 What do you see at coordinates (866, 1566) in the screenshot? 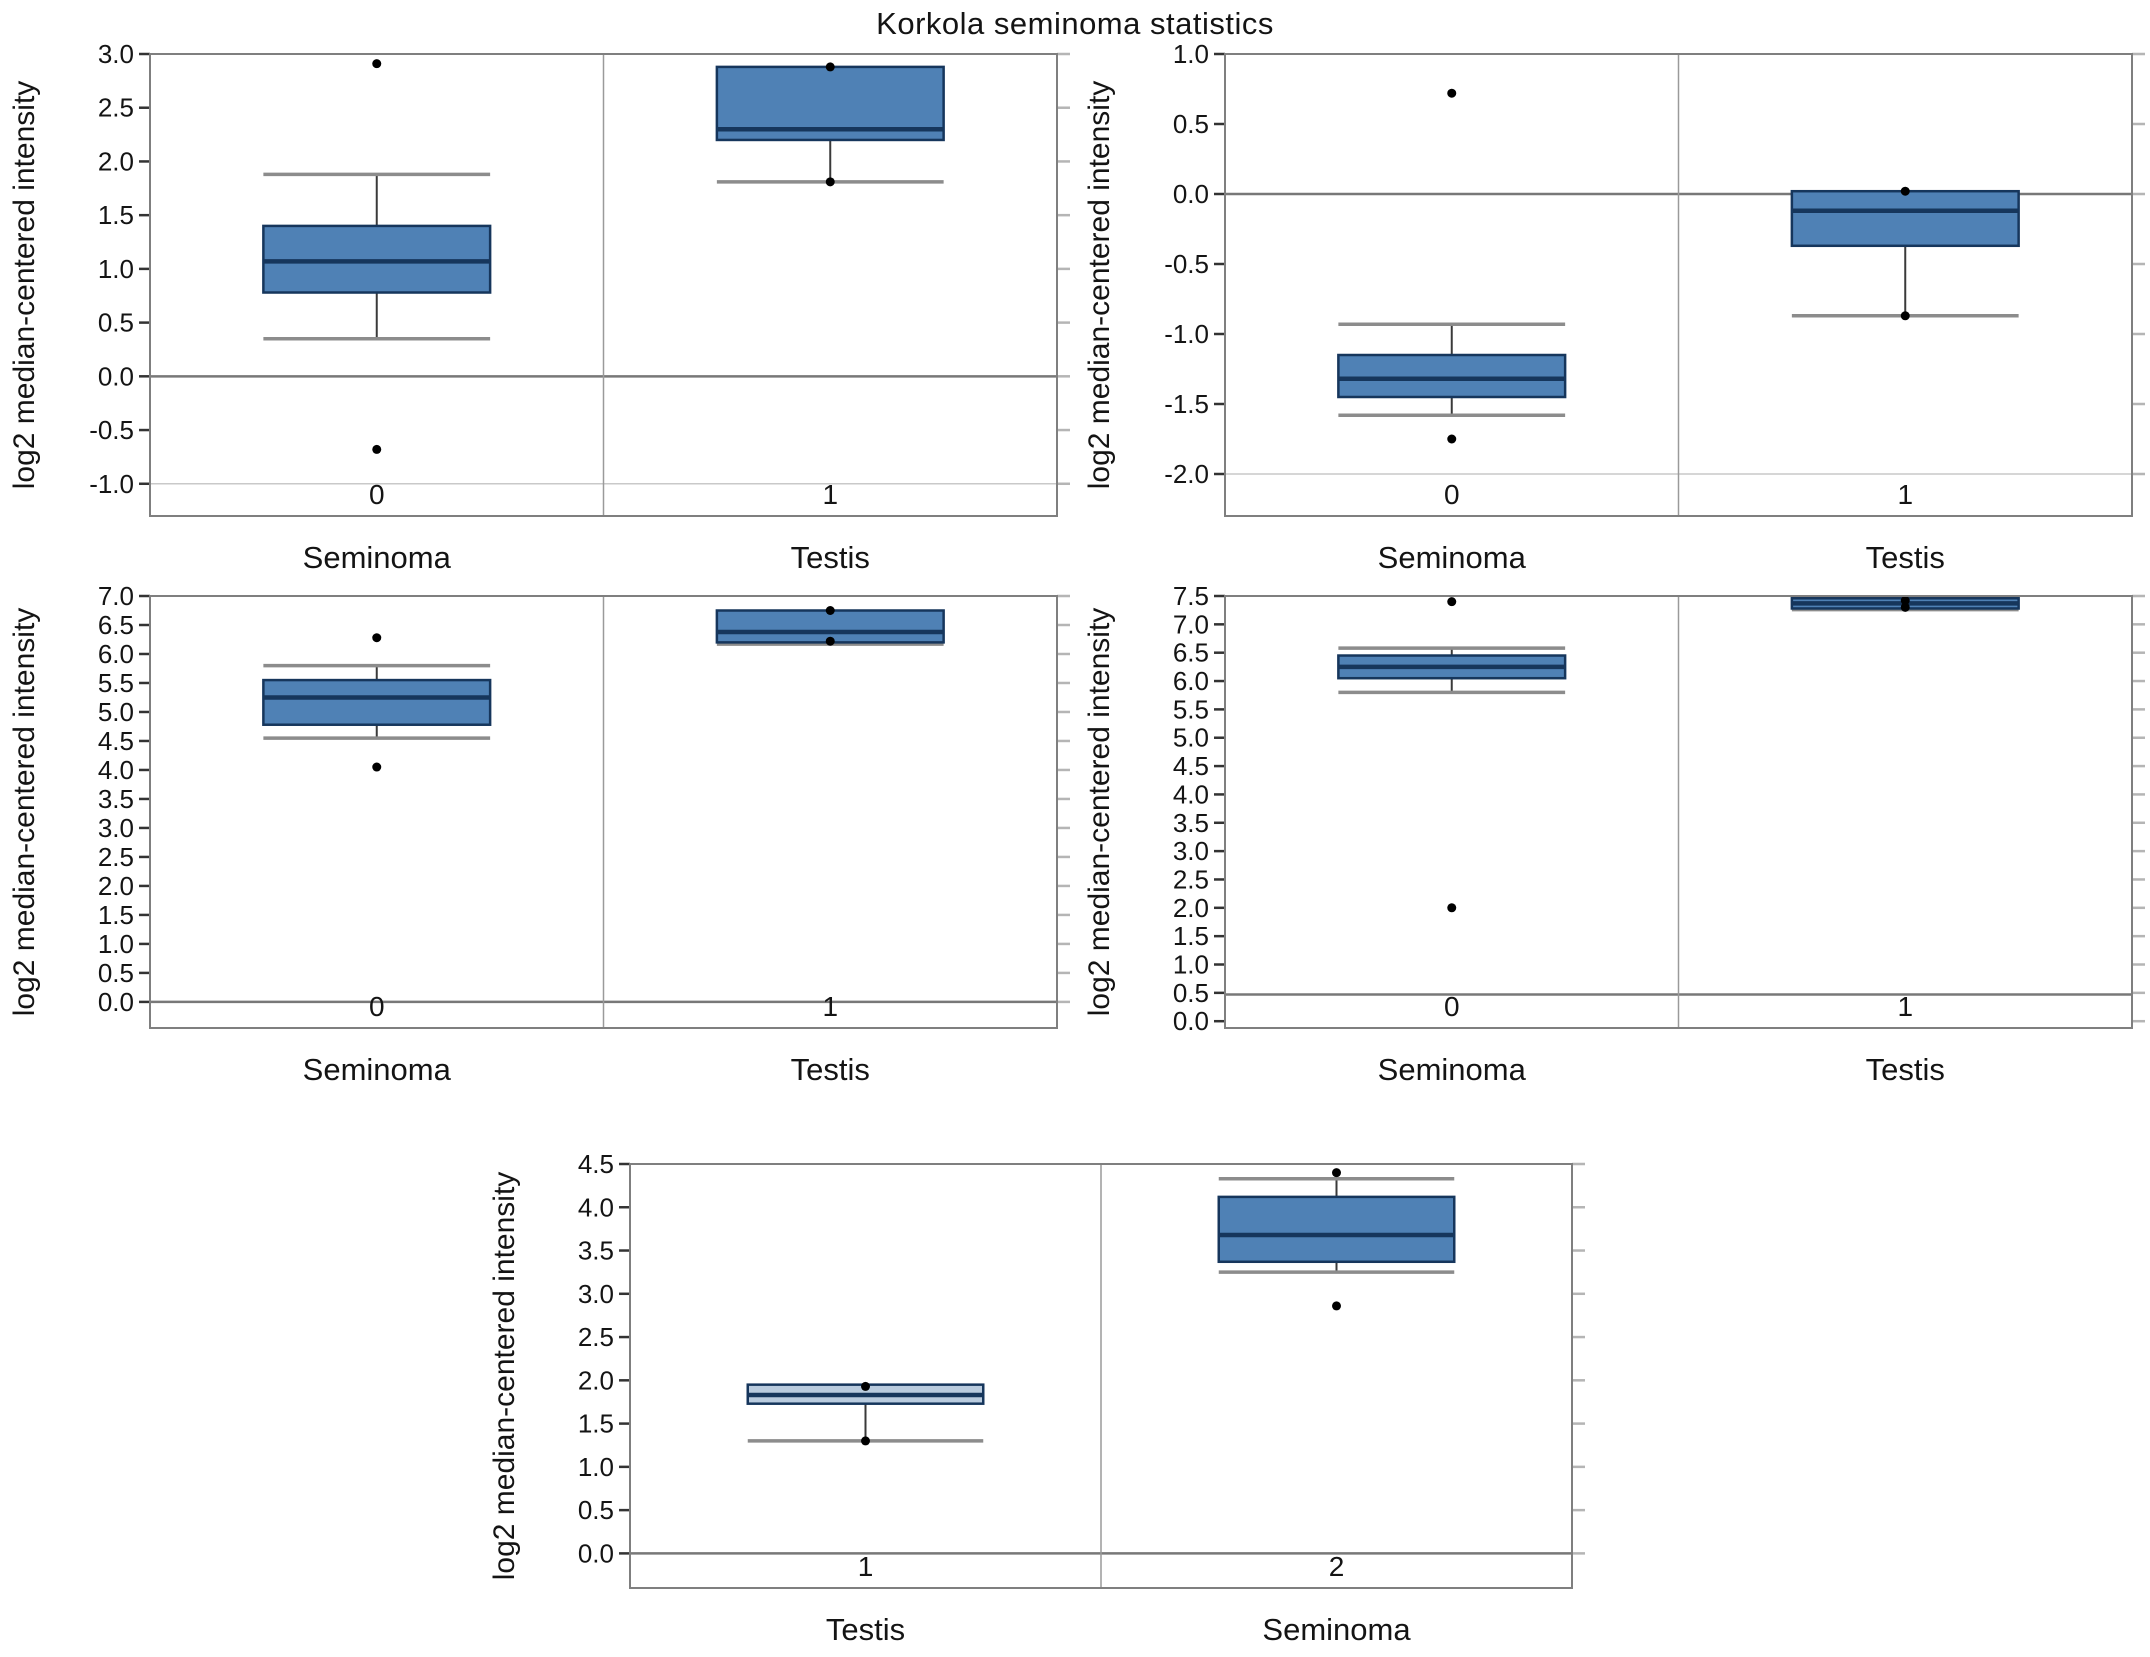
I see `category-code-label: 1` at bounding box center [866, 1566].